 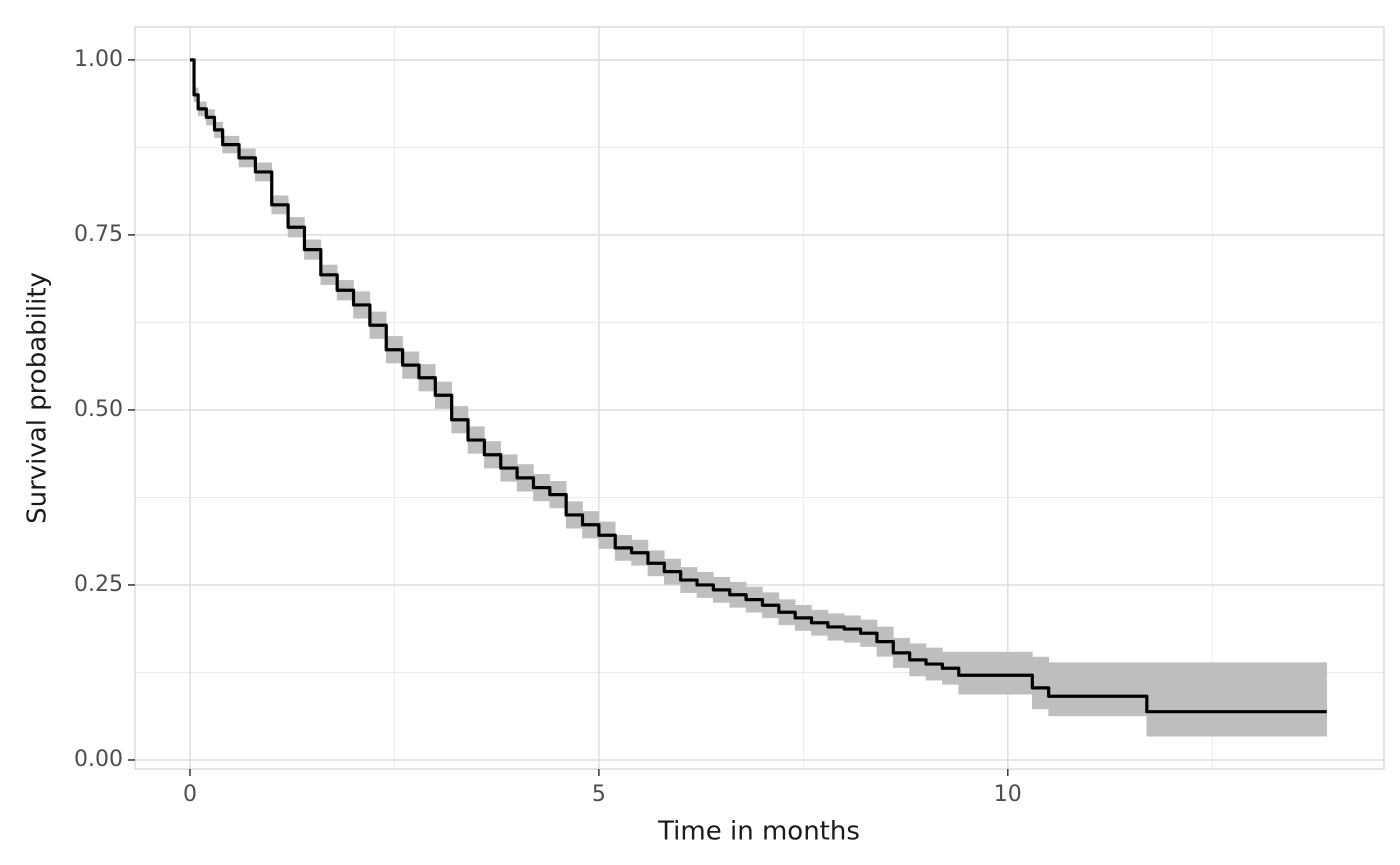 What do you see at coordinates (758, 832) in the screenshot?
I see `x-axis-title: Time in months` at bounding box center [758, 832].